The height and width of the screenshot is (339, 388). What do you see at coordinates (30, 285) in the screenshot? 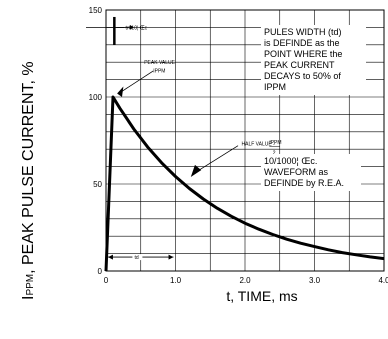
I see `y-axis-label-sub: PPM` at bounding box center [30, 285].